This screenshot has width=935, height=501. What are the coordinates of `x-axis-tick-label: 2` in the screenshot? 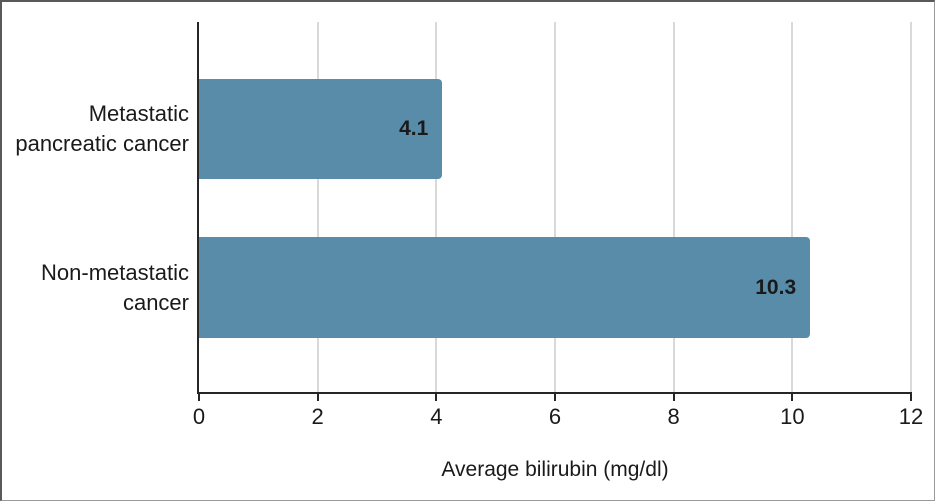 It's located at (317, 416).